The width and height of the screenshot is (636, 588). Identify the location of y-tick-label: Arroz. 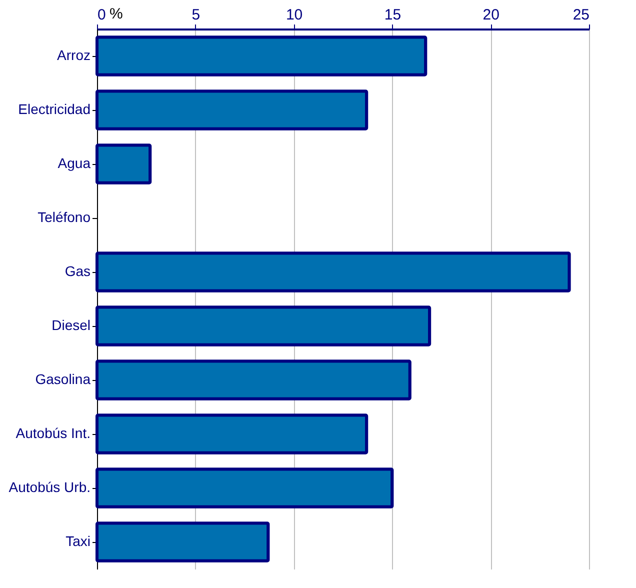
(73, 55).